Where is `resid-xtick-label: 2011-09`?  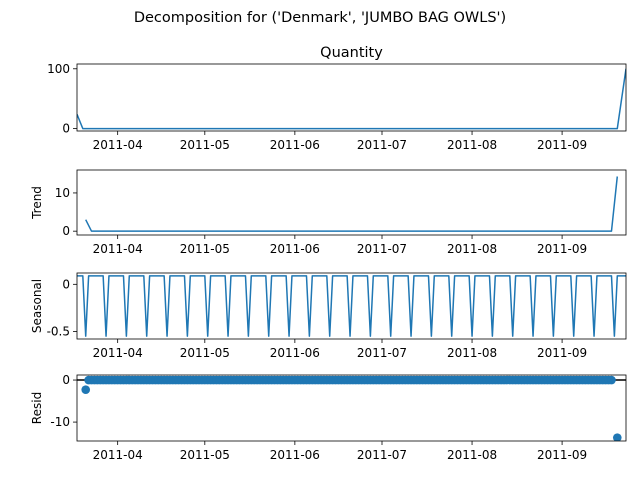
resid-xtick-label: 2011-09 is located at coordinates (562, 455).